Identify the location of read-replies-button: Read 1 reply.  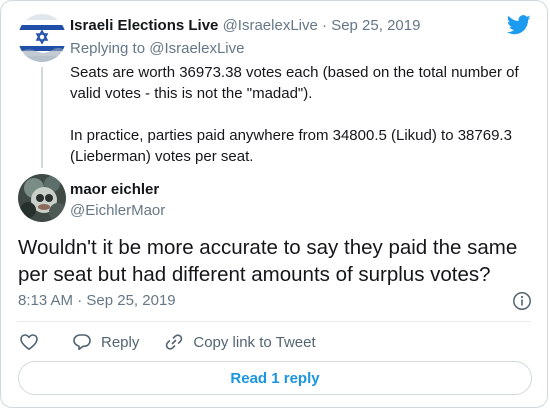
(275, 378).